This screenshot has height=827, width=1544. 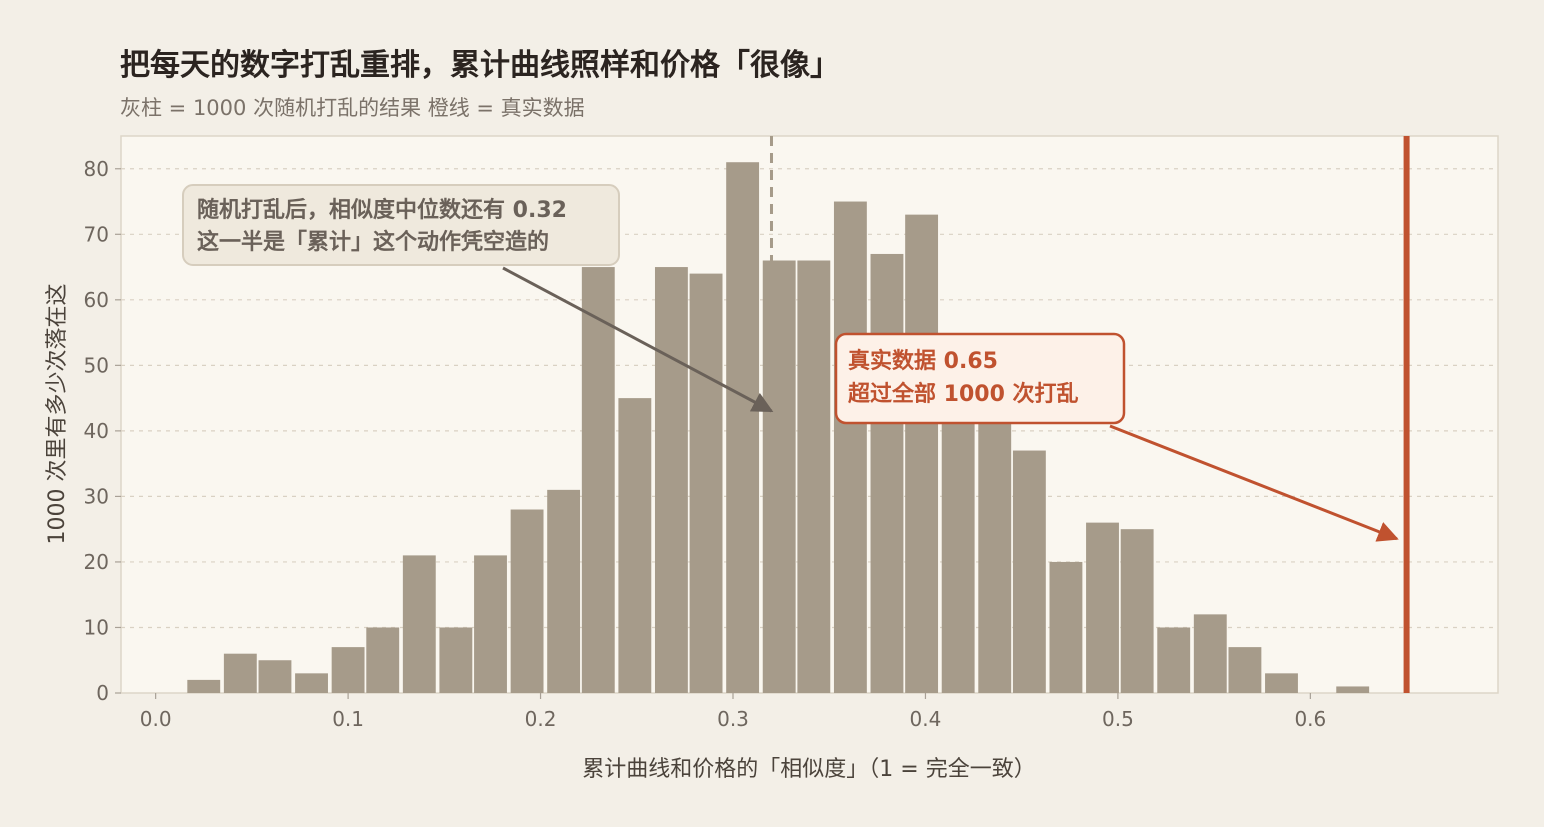 What do you see at coordinates (980, 378) in the screenshot?
I see `real-annotation-box` at bounding box center [980, 378].